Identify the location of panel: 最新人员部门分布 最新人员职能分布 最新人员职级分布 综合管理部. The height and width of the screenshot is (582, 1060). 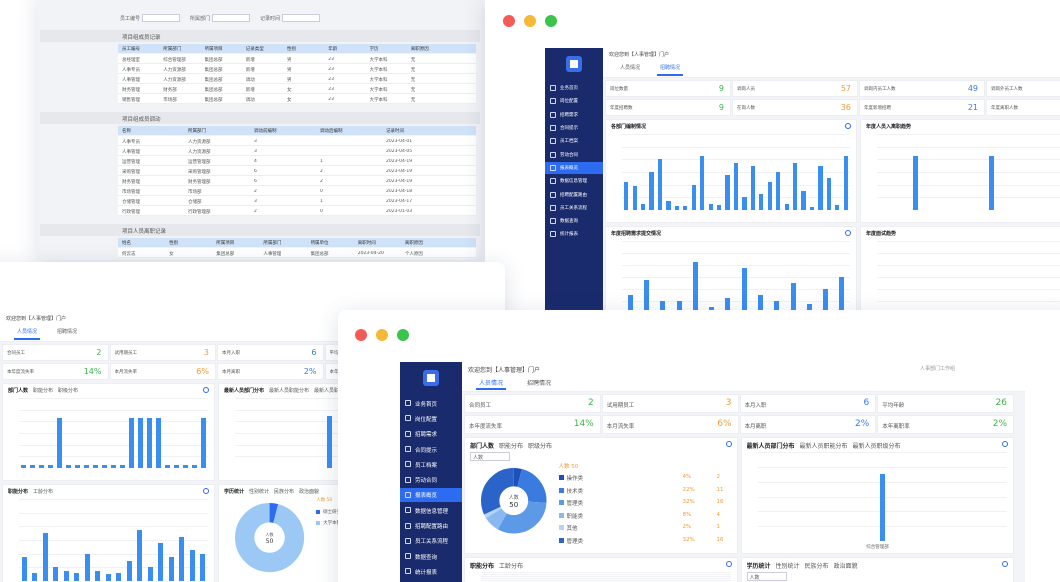
(877, 495).